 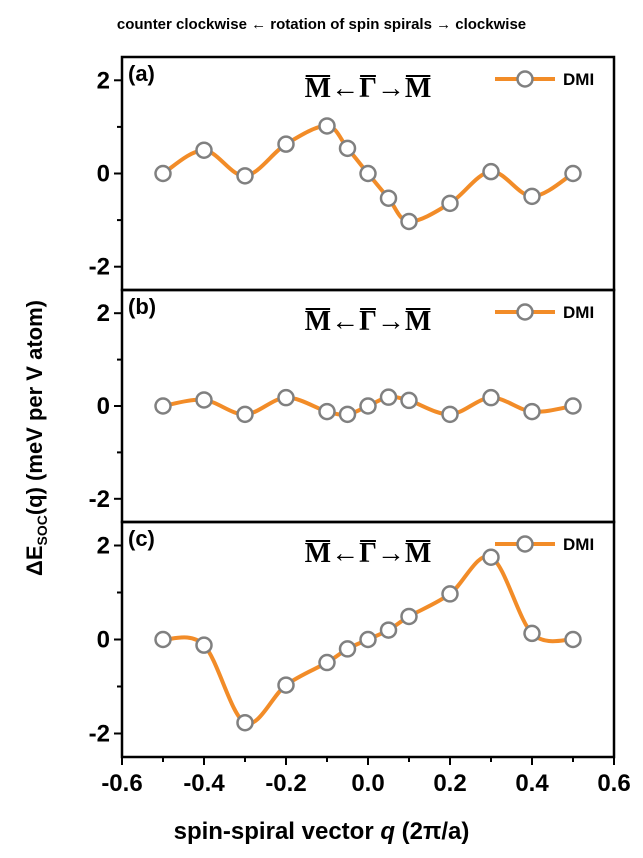 I want to click on panel-label: (a), so click(x=141, y=73).